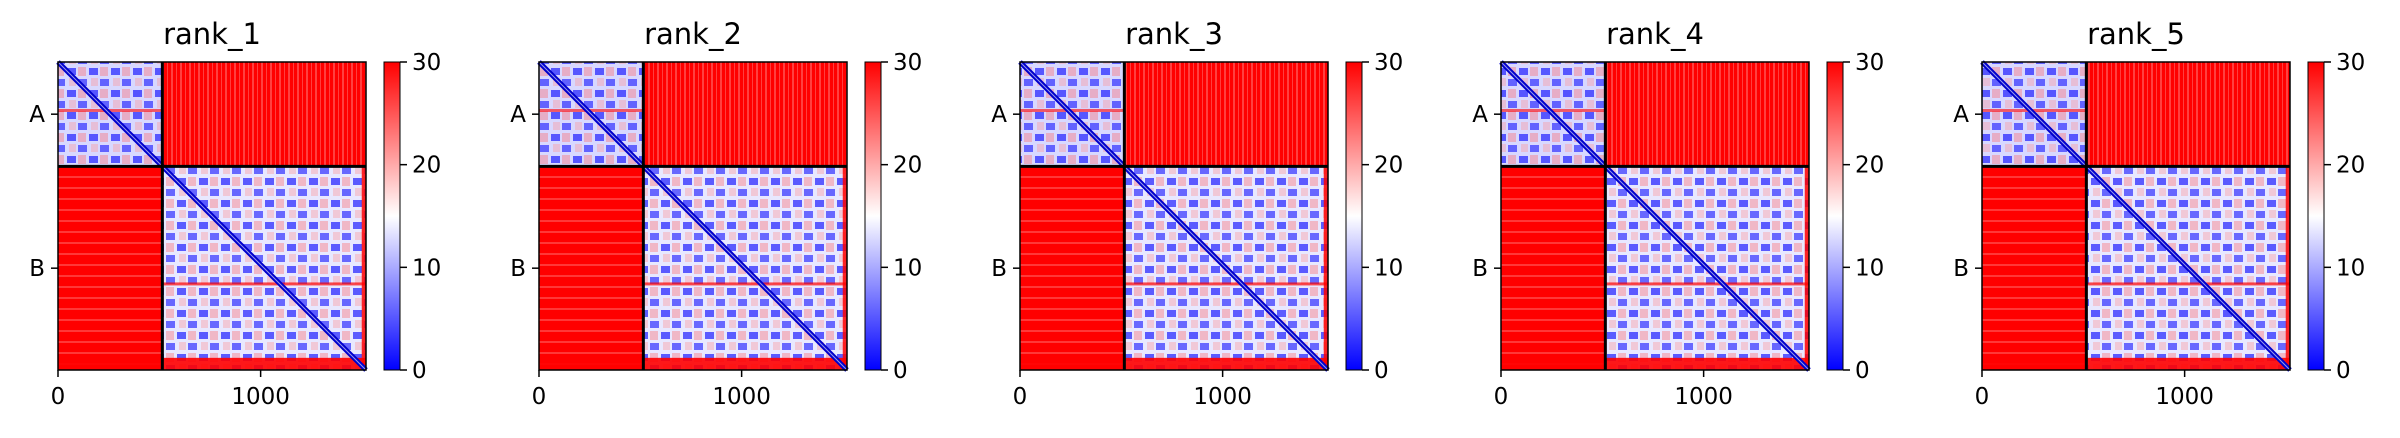 This screenshot has height=438, width=2400. I want to click on panel-title: rank_3, so click(1174, 34).